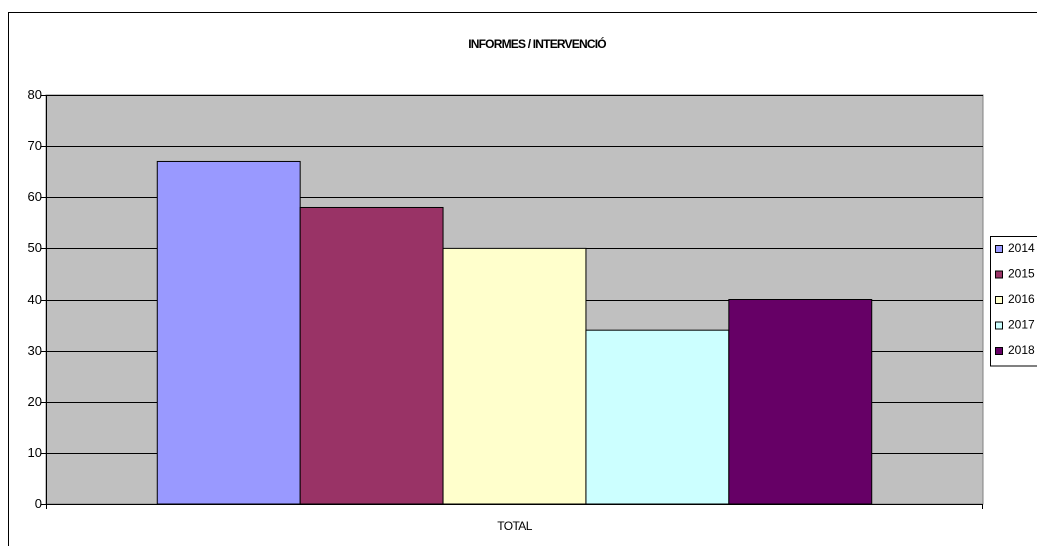  What do you see at coordinates (35, 145) in the screenshot?
I see `y-tick-label: 70` at bounding box center [35, 145].